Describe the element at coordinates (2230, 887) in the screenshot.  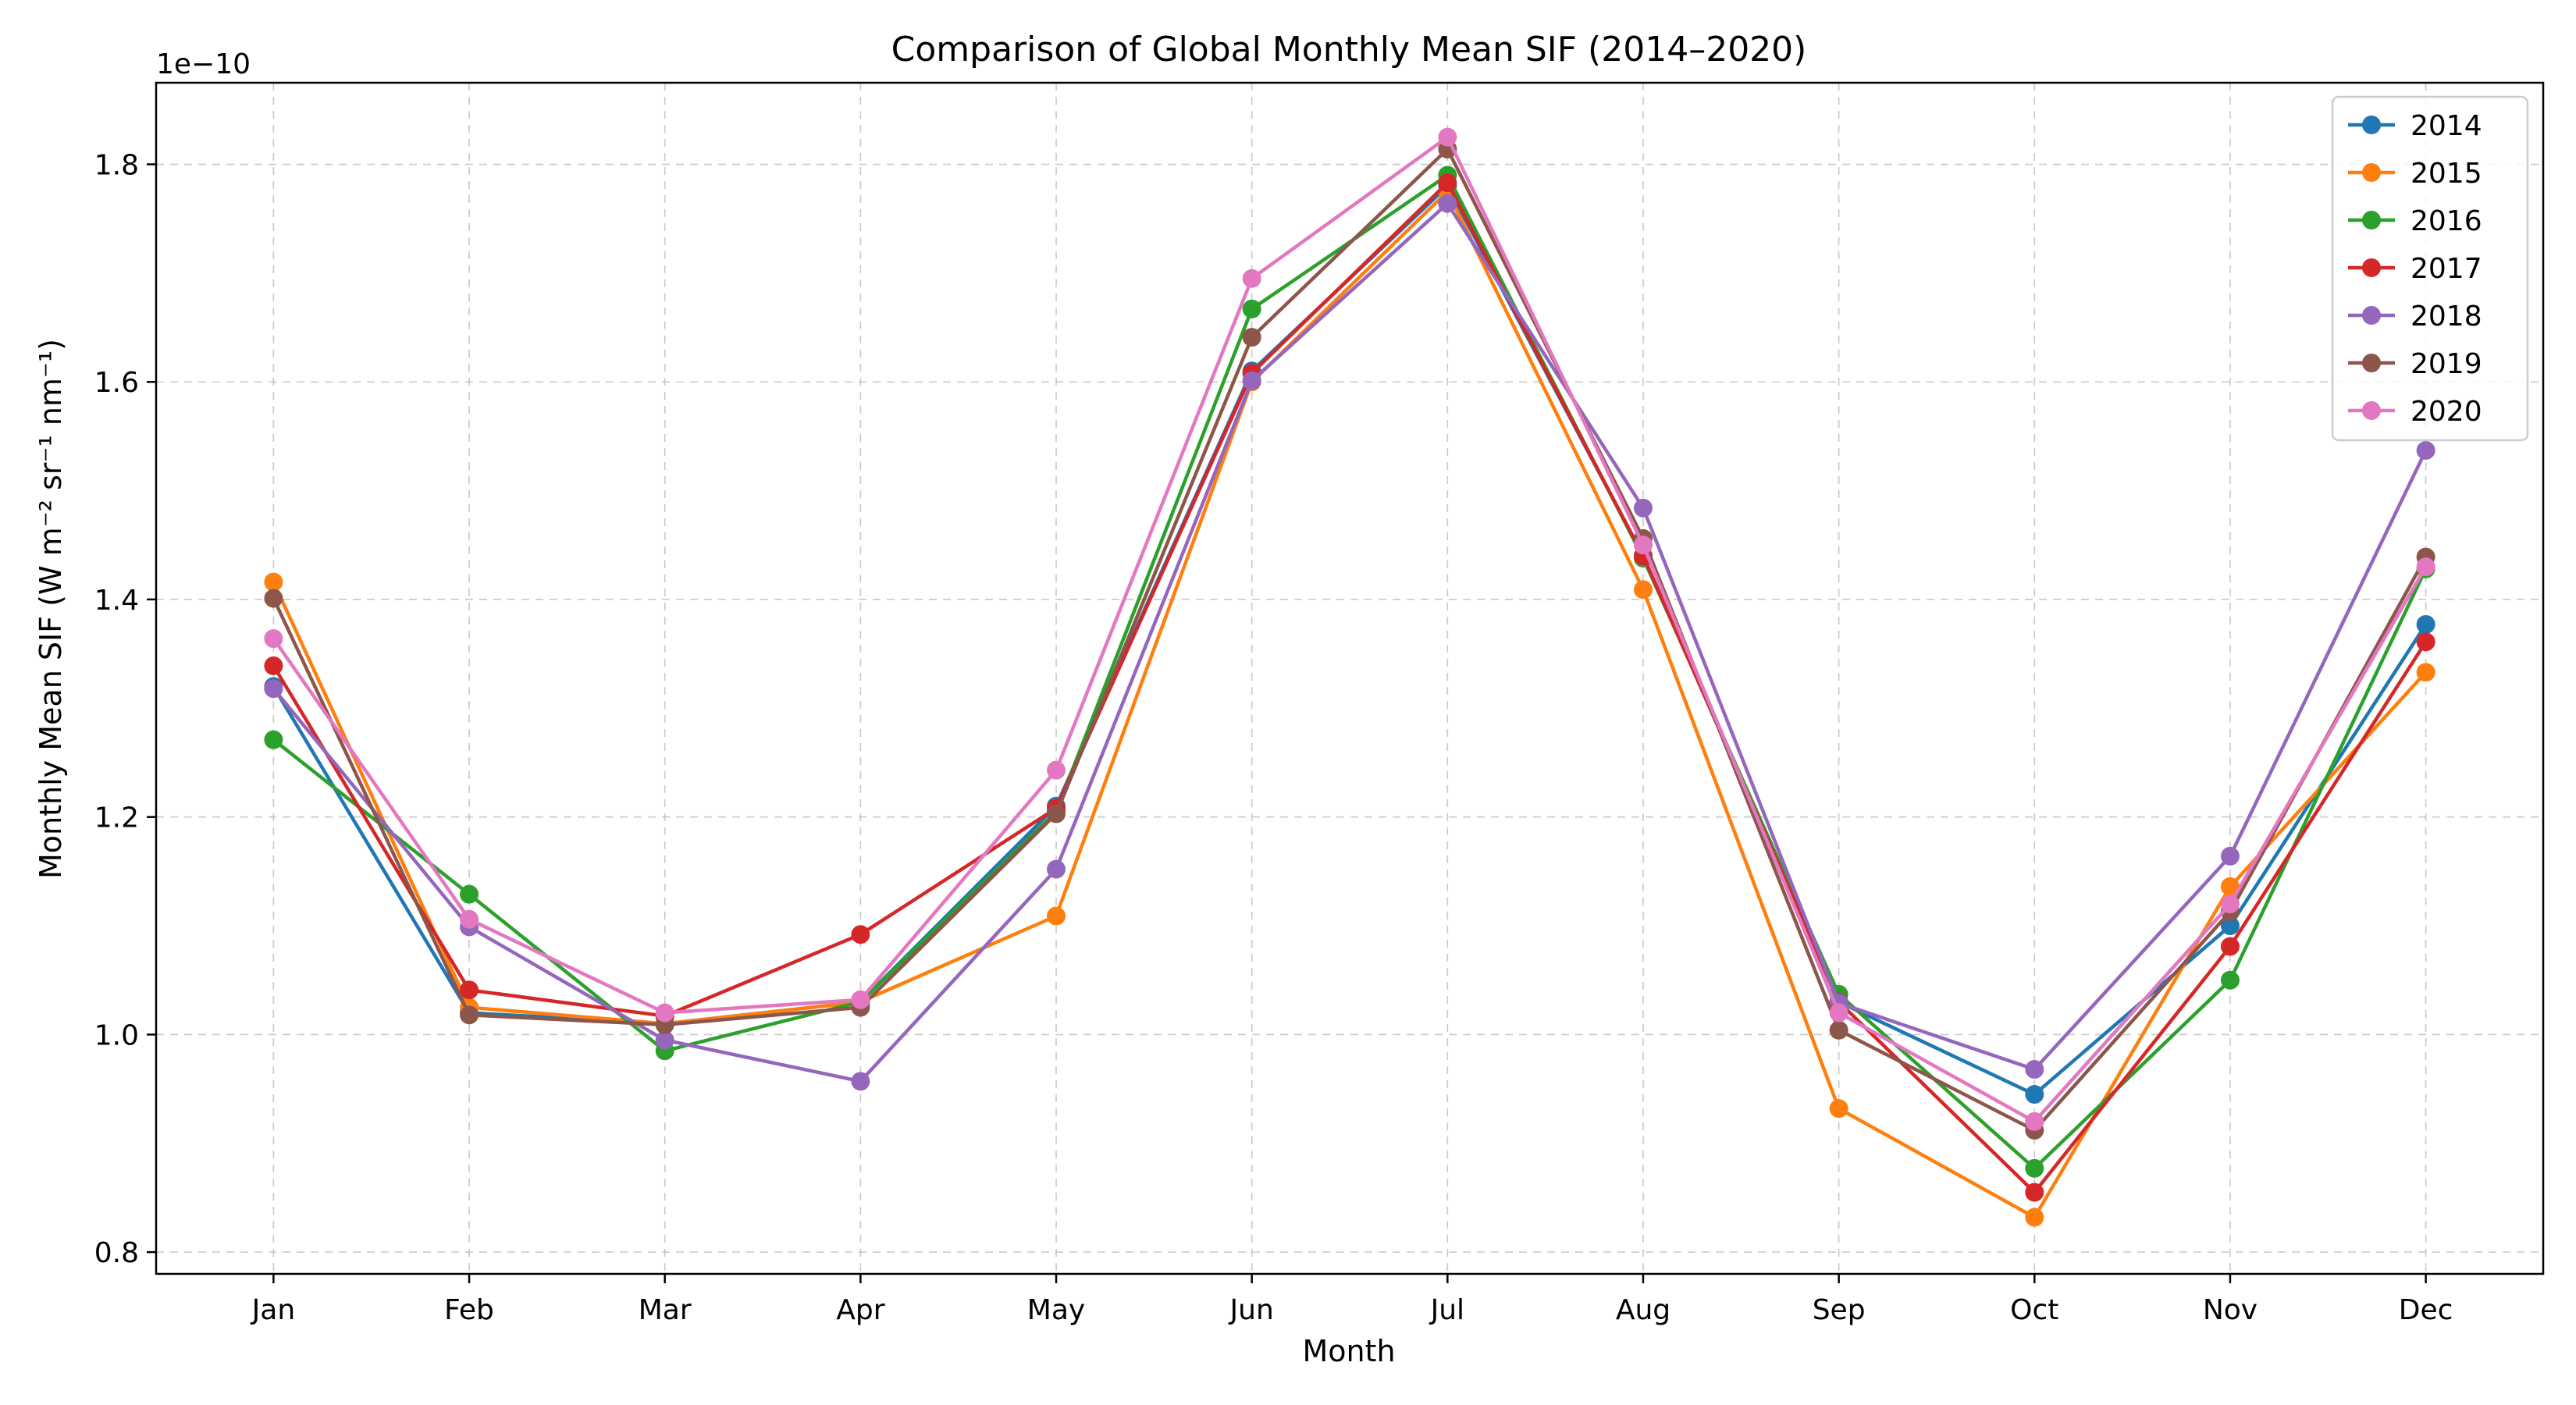
I see `data-point-2015-Nov` at that location.